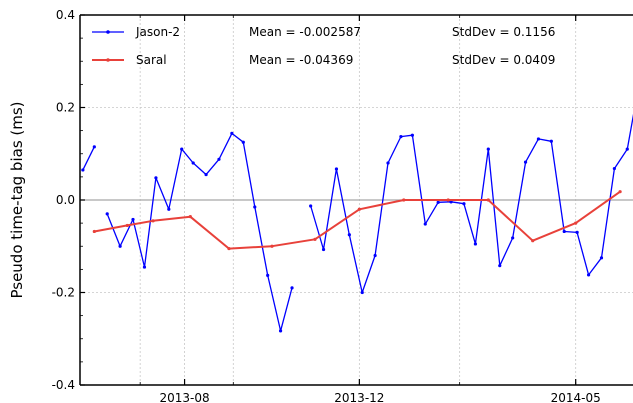  Describe the element at coordinates (17, 199) in the screenshot. I see `y-axis-label: Pseudo time-tag bias (ms)` at that location.